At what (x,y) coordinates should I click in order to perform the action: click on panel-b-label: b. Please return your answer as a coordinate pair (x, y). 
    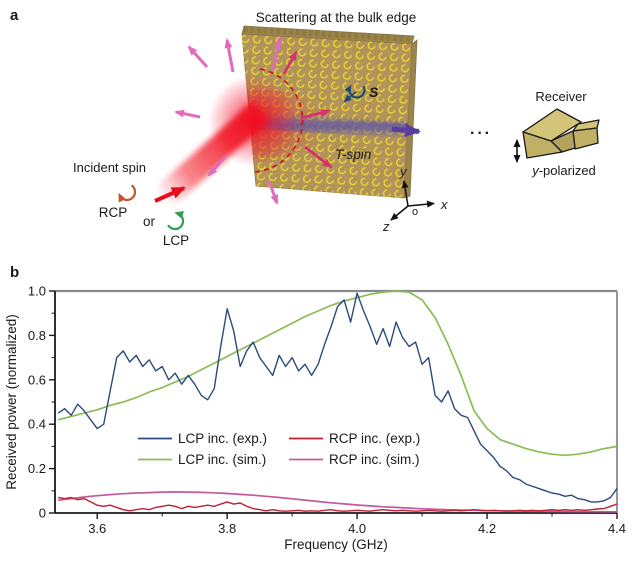
    Looking at the image, I should click on (14, 272).